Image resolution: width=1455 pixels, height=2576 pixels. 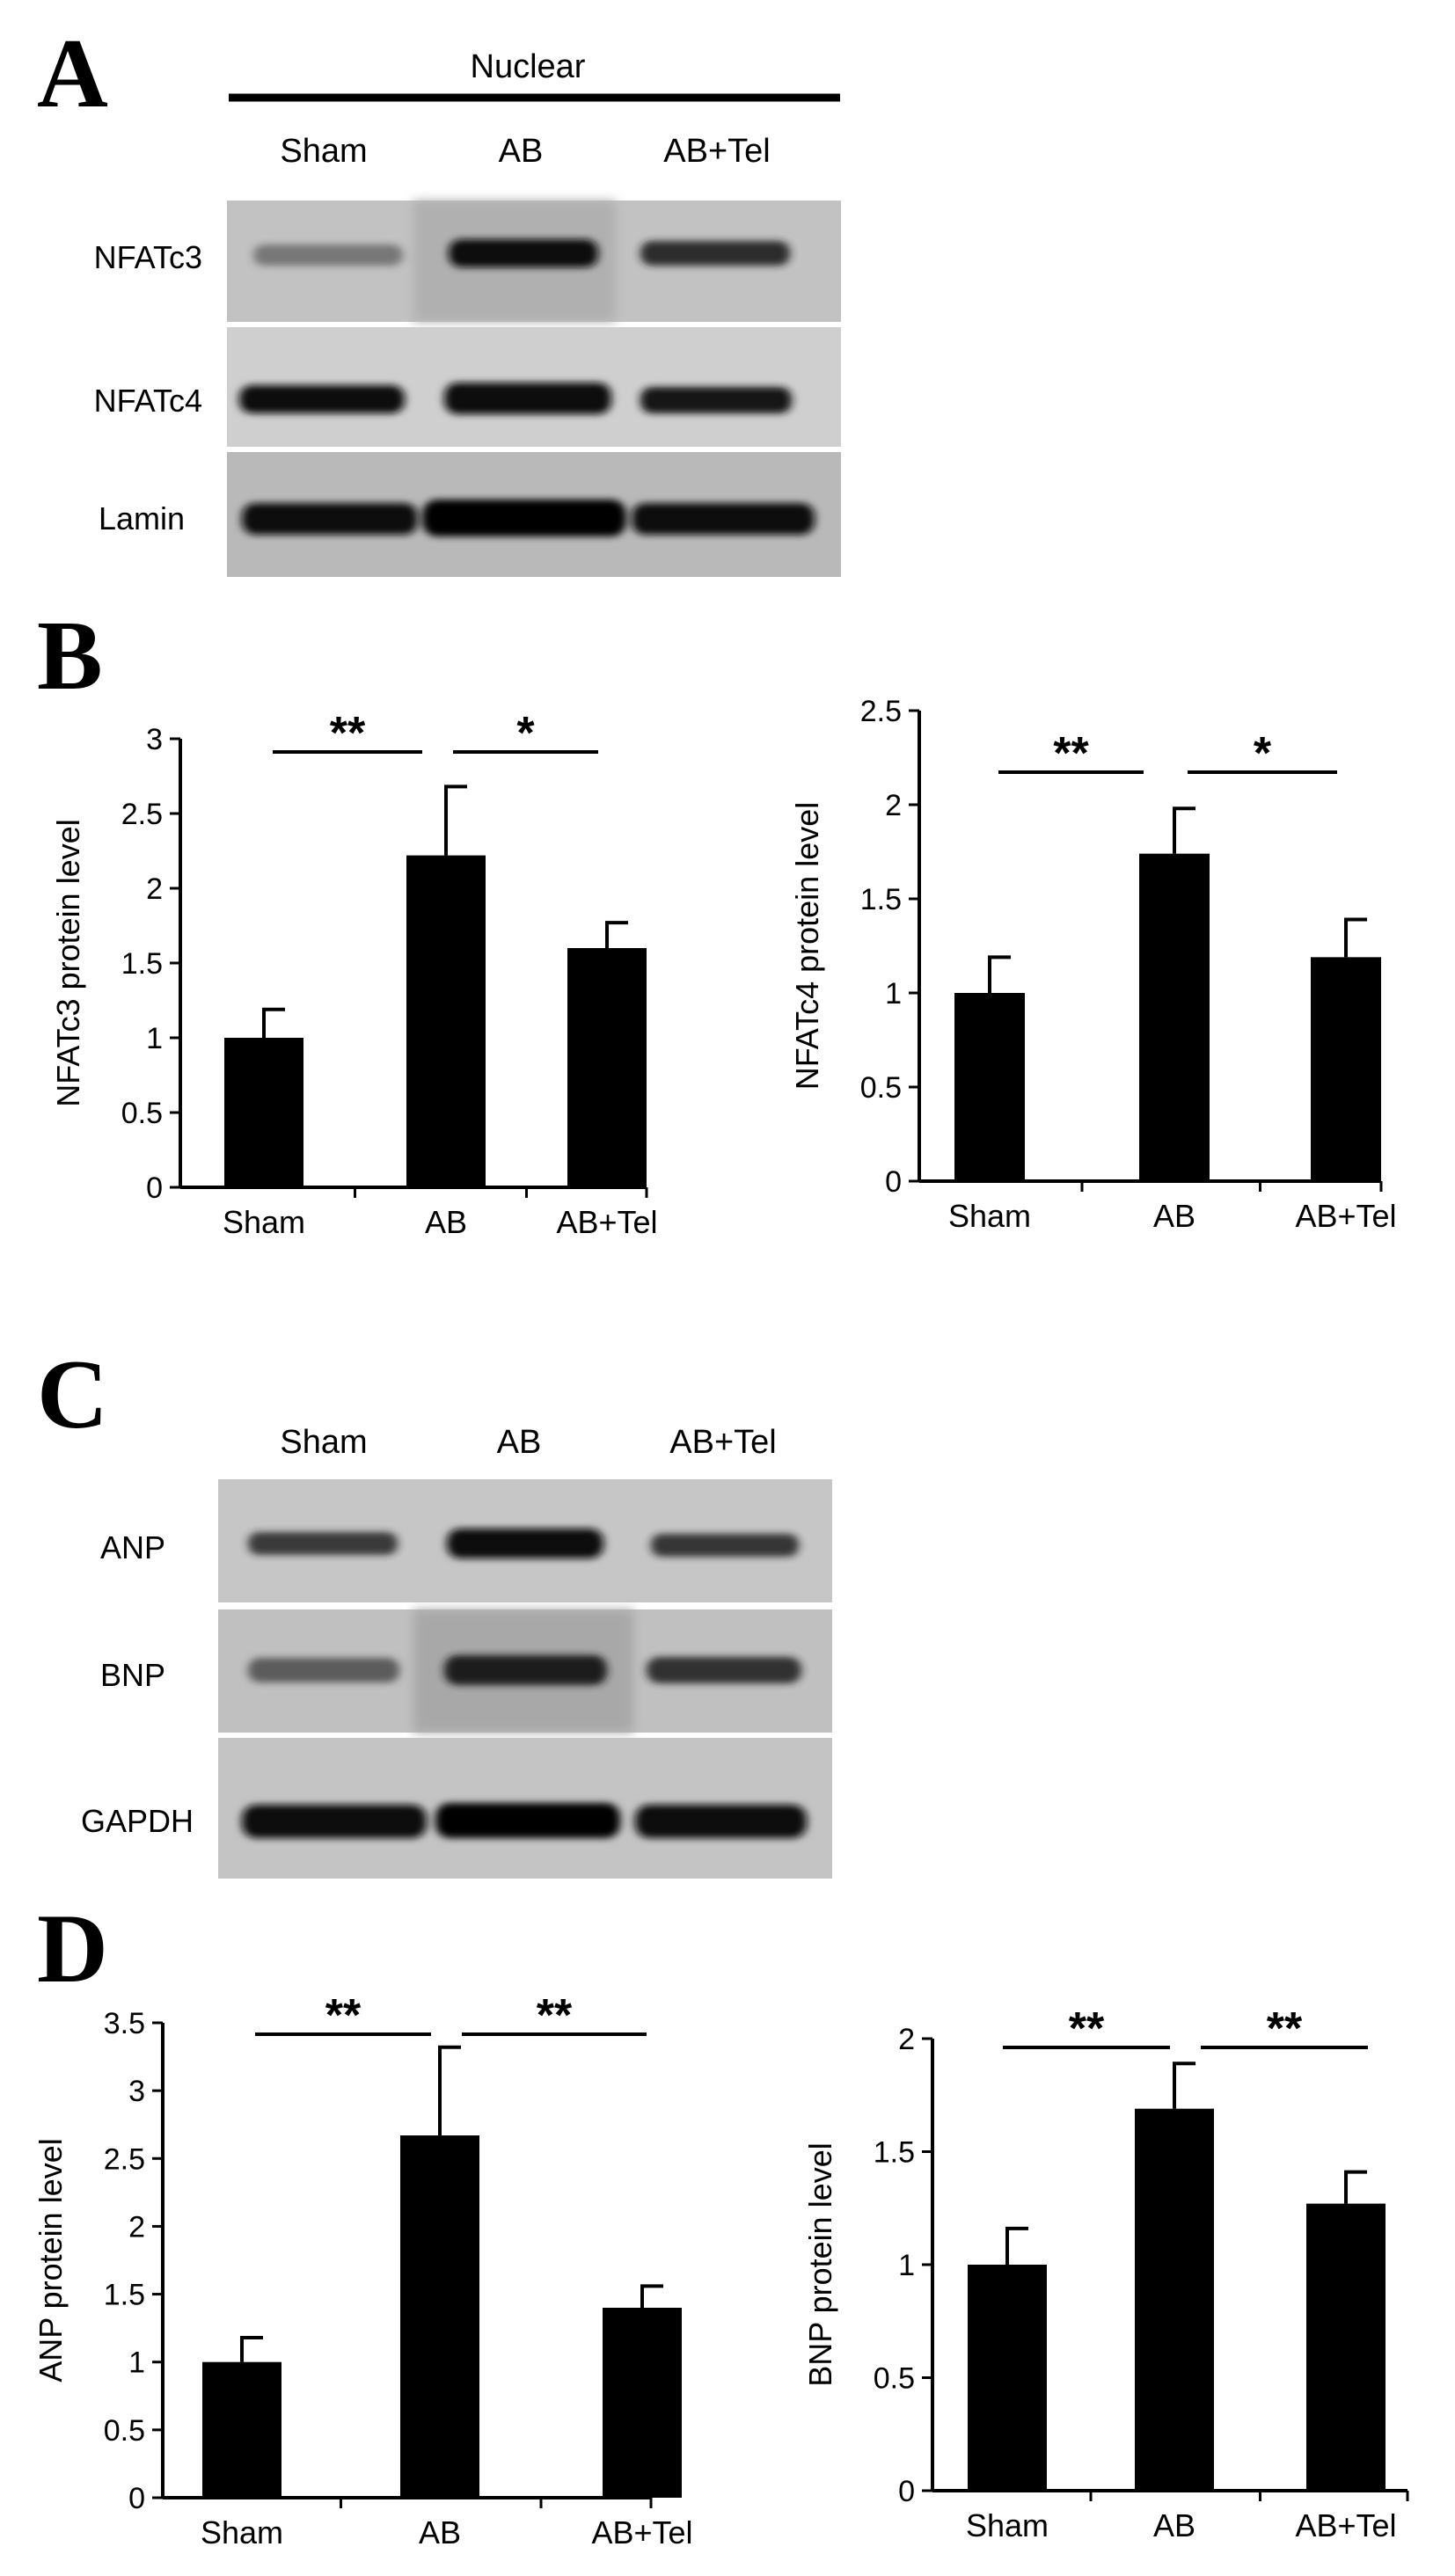 I want to click on lane-label-sham: Sham, so click(x=323, y=151).